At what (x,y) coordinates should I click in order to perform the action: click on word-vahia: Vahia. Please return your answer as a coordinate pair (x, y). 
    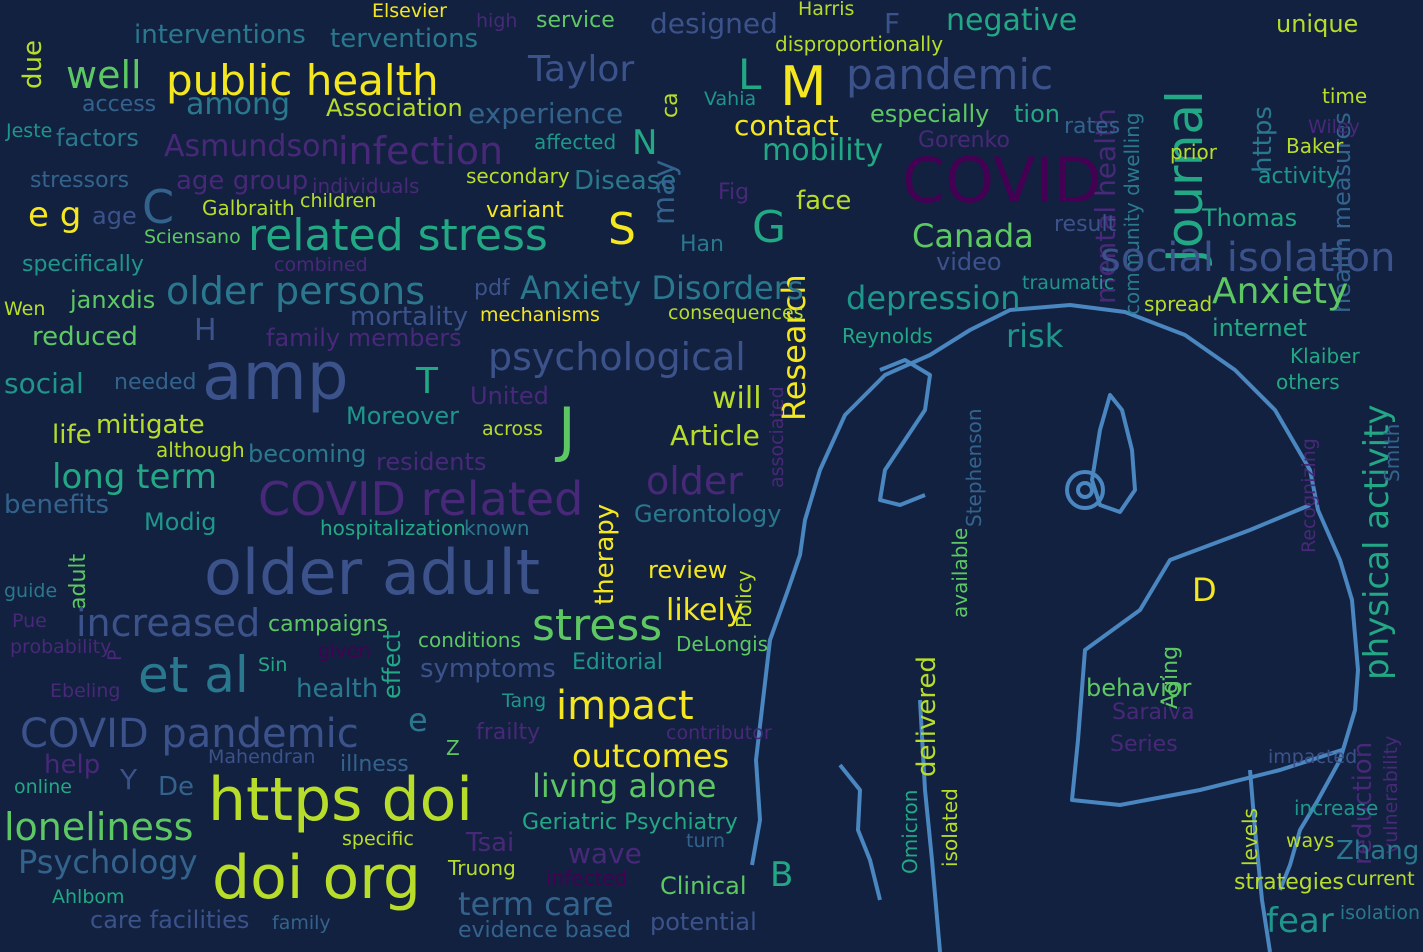
    Looking at the image, I should click on (730, 99).